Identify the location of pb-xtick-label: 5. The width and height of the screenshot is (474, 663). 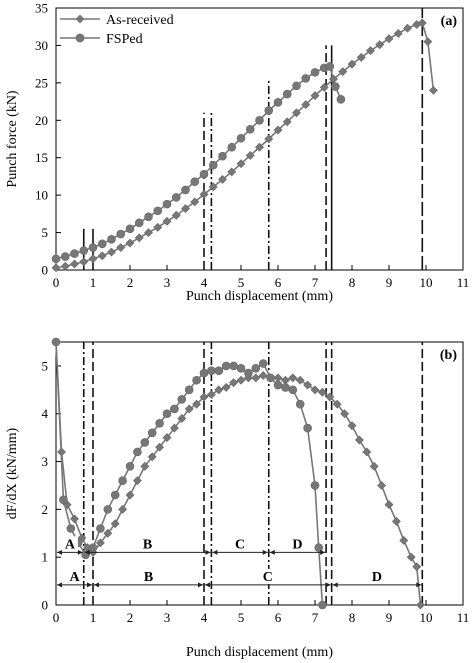
(241, 617).